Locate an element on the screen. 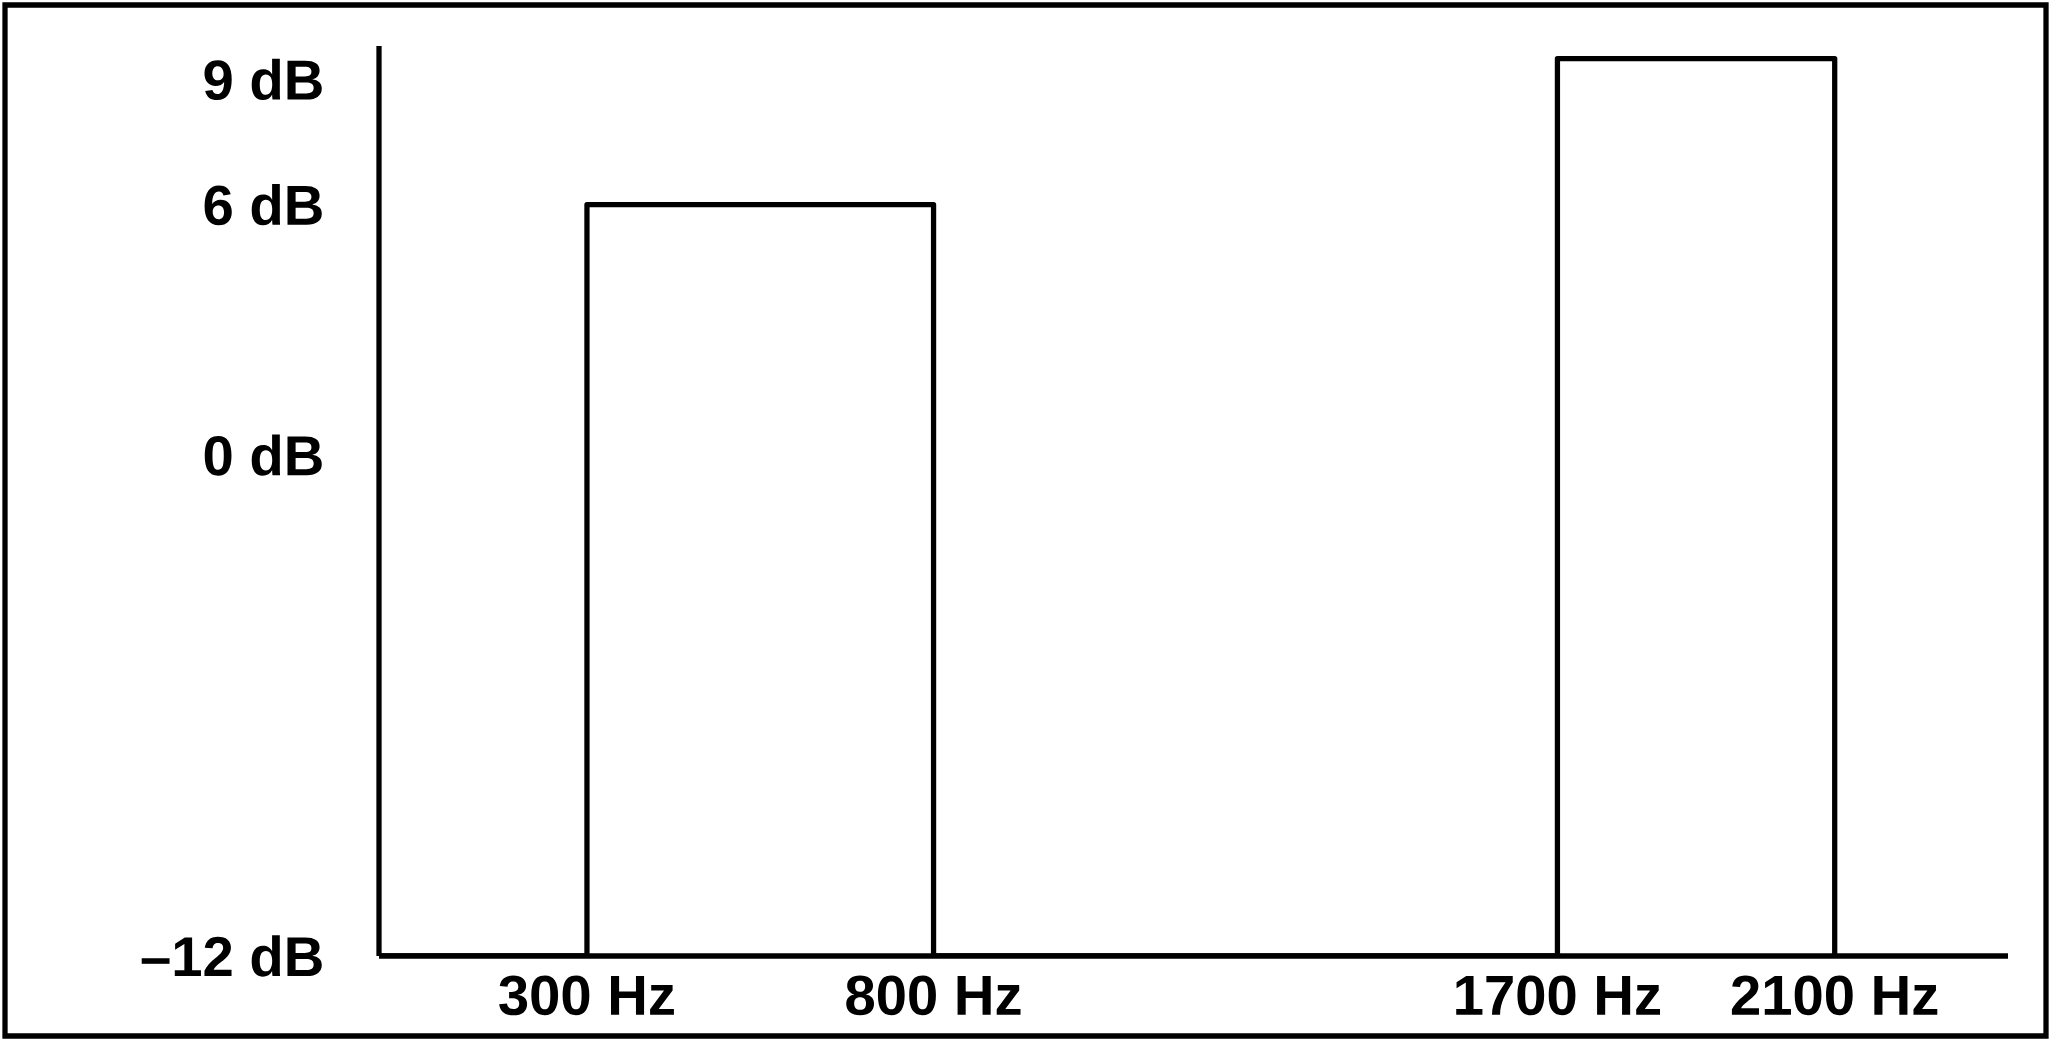 The width and height of the screenshot is (2051, 1041). y-tick-label: 6 dB is located at coordinates (263, 204).